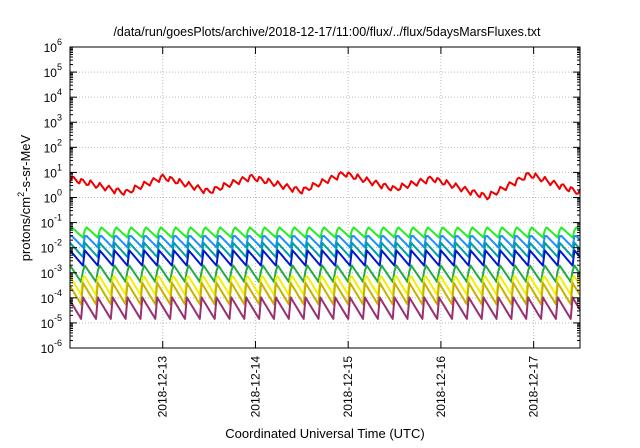  Describe the element at coordinates (58, 268) in the screenshot. I see `y-tick-exp: -3` at that location.